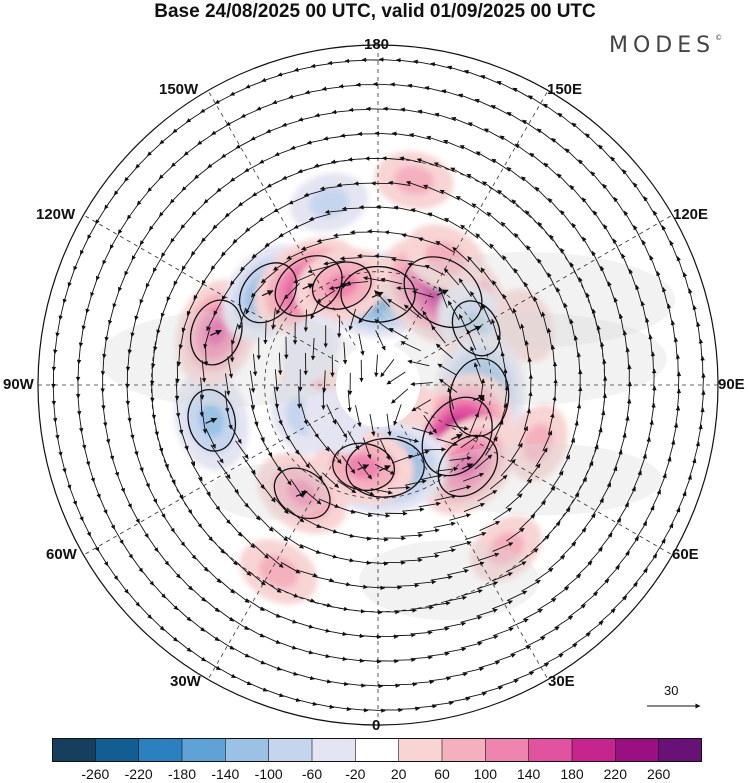 The image size is (750, 783). What do you see at coordinates (18, 384) in the screenshot?
I see `lon-label-90w: 90W` at bounding box center [18, 384].